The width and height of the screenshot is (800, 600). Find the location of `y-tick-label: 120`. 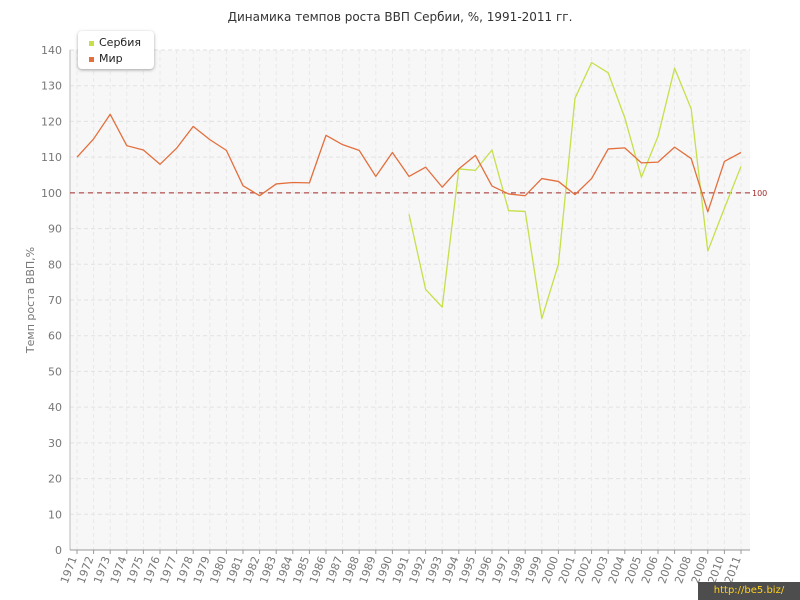

y-tick-label: 120 is located at coordinates (51, 121).